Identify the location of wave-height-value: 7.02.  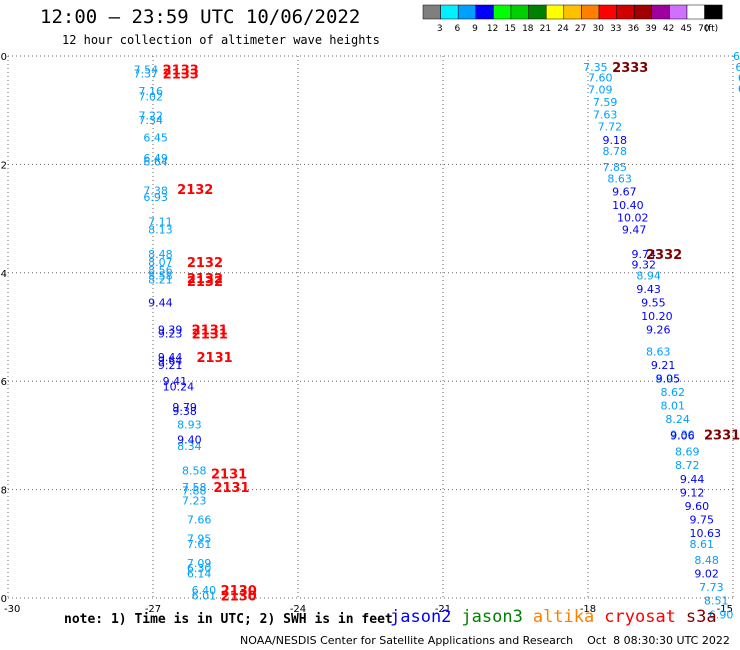
(151, 97).